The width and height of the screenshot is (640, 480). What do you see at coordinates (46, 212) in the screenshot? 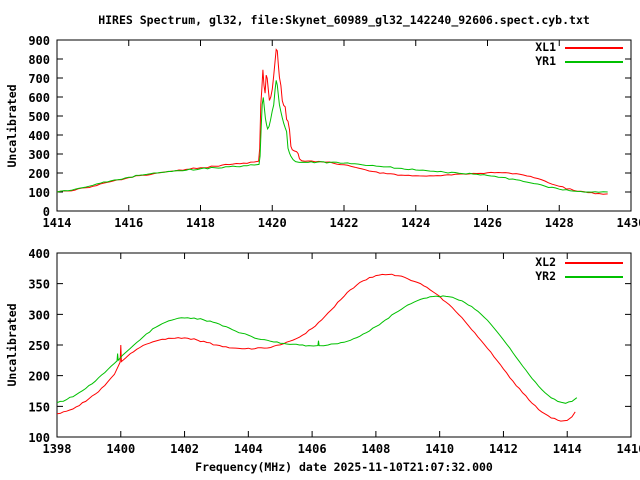
I see `y-tick-label: 0` at bounding box center [46, 212].